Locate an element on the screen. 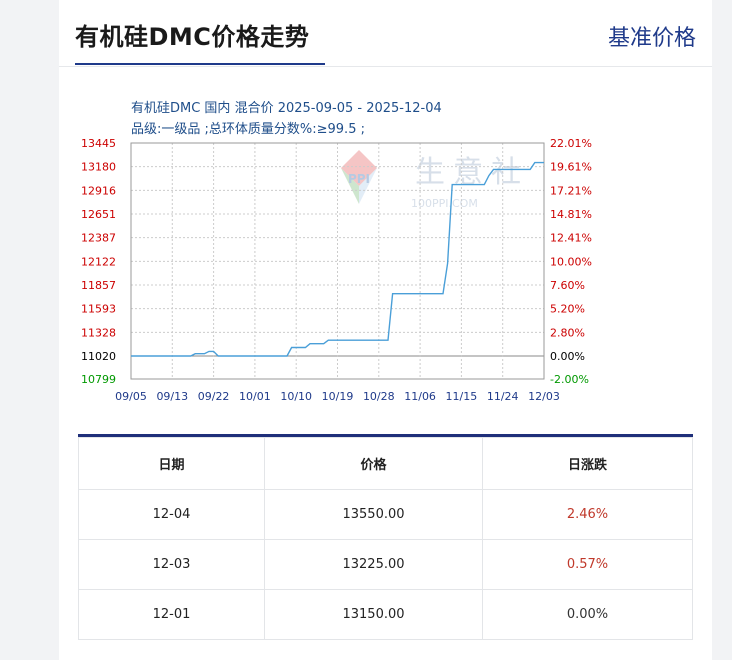  table-row: 12-01 13150.00 0.00% is located at coordinates (385, 614).